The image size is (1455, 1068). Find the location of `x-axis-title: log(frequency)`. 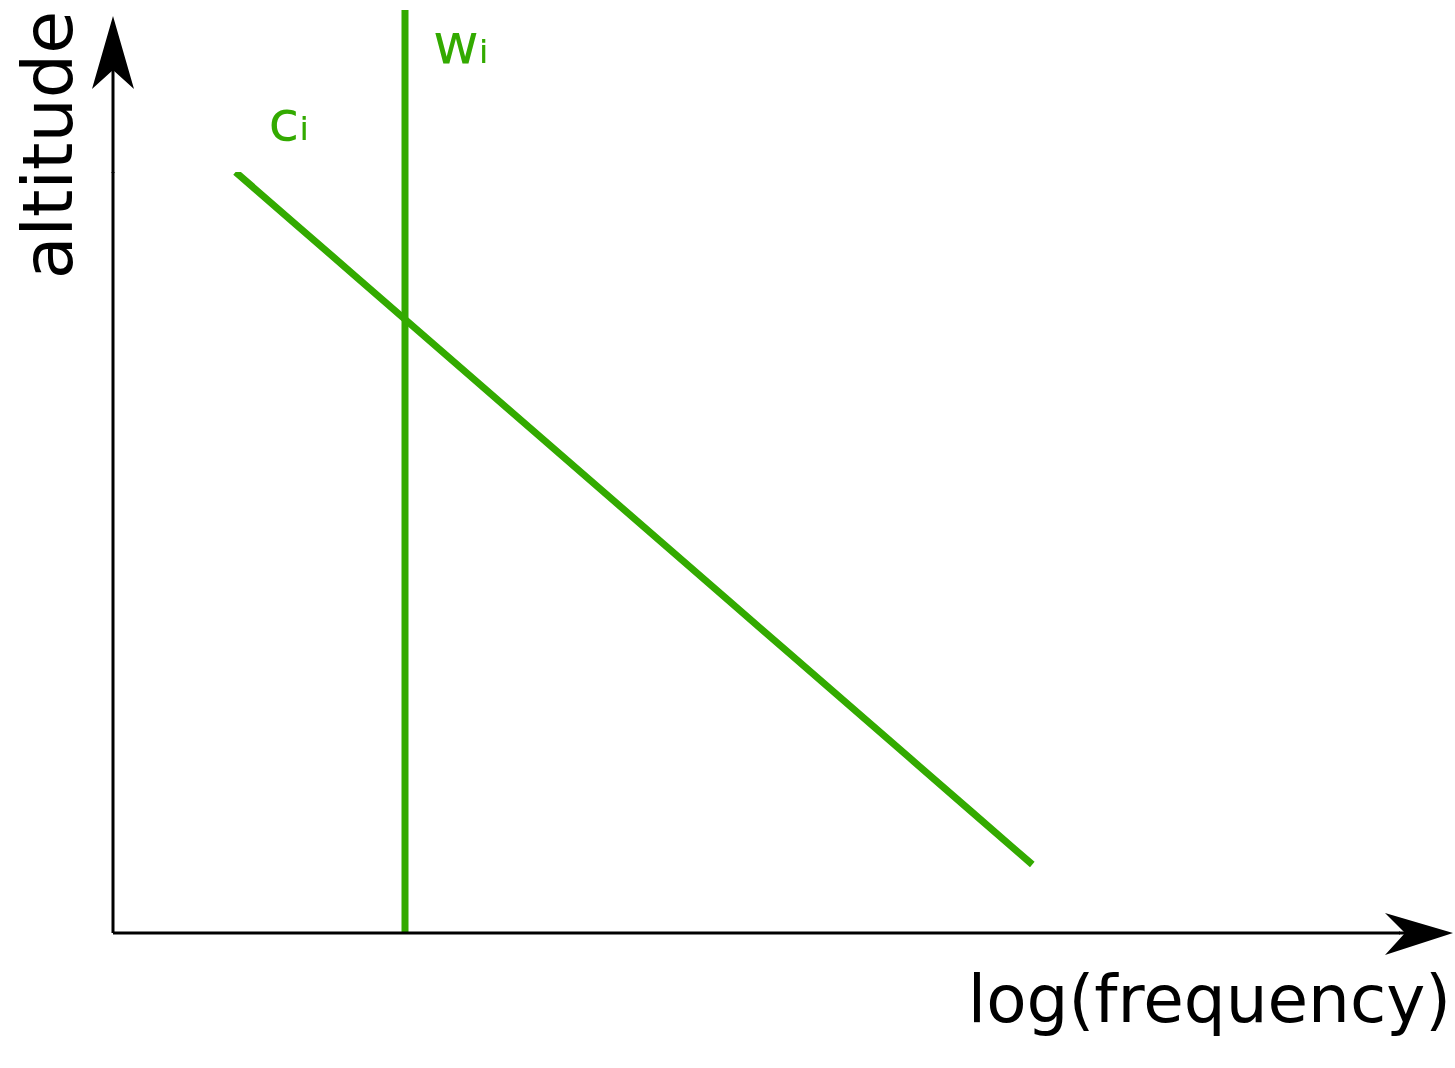

x-axis-title: log(frequency) is located at coordinates (1209, 999).